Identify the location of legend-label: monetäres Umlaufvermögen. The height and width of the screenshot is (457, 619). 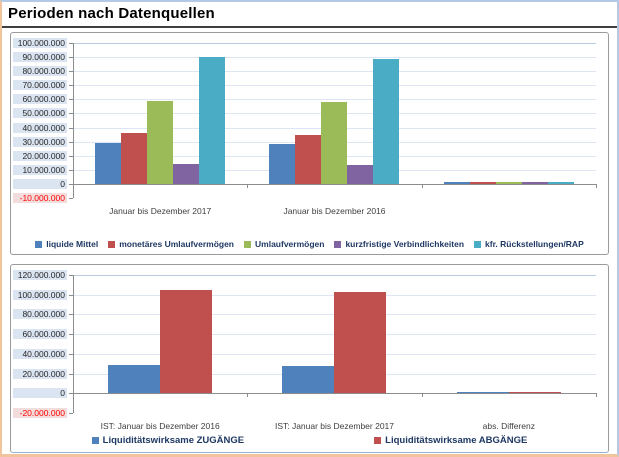
(177, 244).